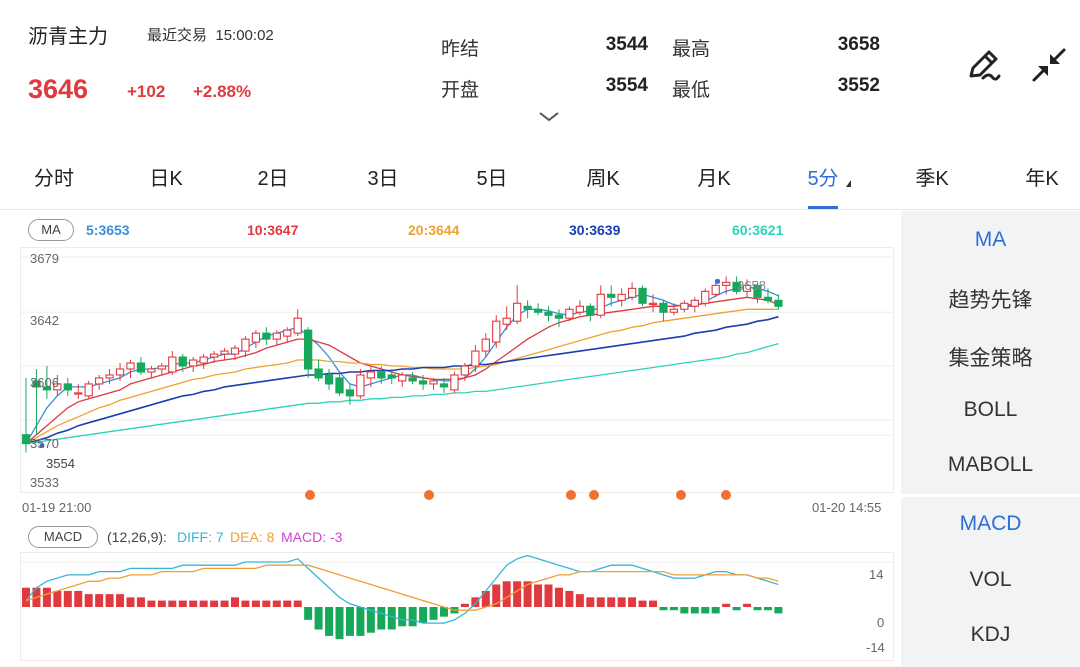 The width and height of the screenshot is (1080, 667). I want to click on tab-monthly: 月K, so click(714, 179).